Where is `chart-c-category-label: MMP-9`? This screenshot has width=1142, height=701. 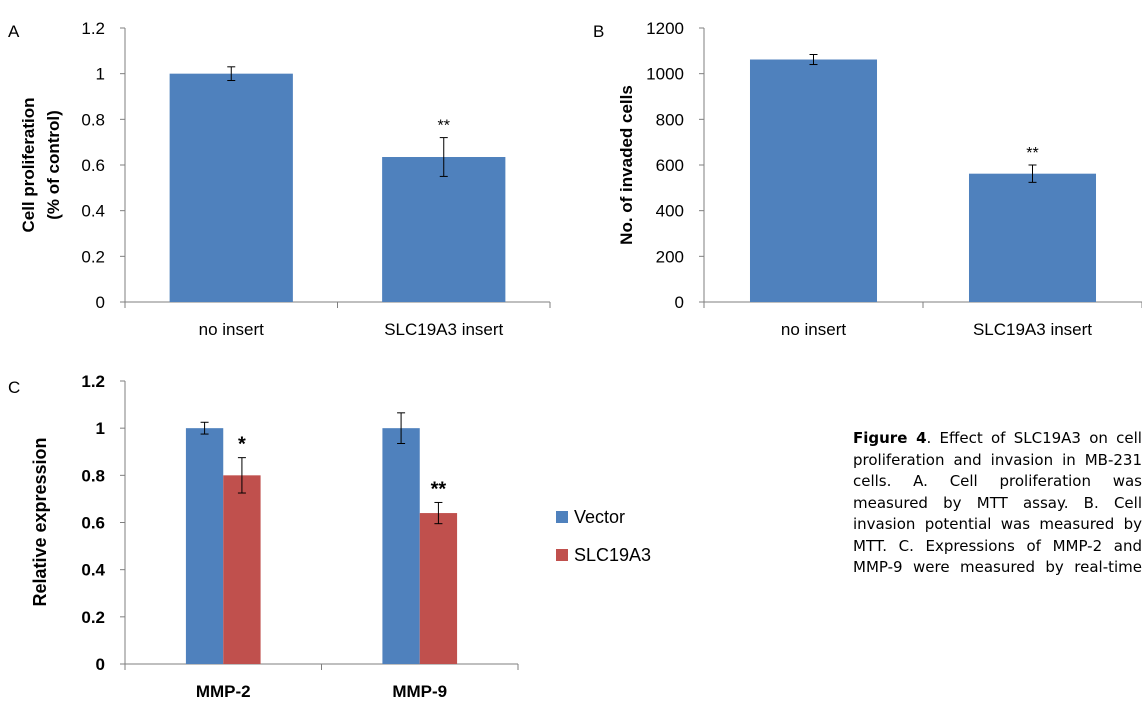 chart-c-category-label: MMP-9 is located at coordinates (419, 691).